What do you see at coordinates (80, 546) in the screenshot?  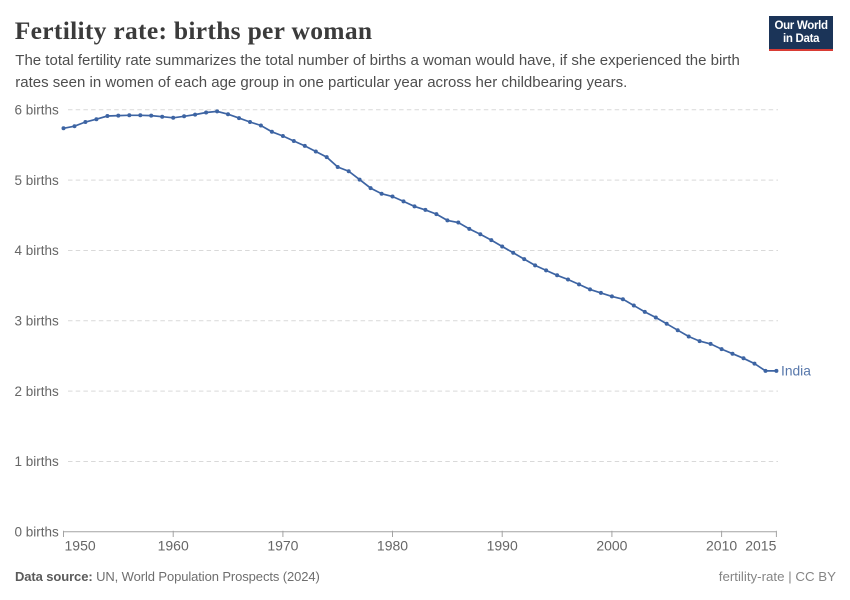 I see `svg-text: 1950` at bounding box center [80, 546].